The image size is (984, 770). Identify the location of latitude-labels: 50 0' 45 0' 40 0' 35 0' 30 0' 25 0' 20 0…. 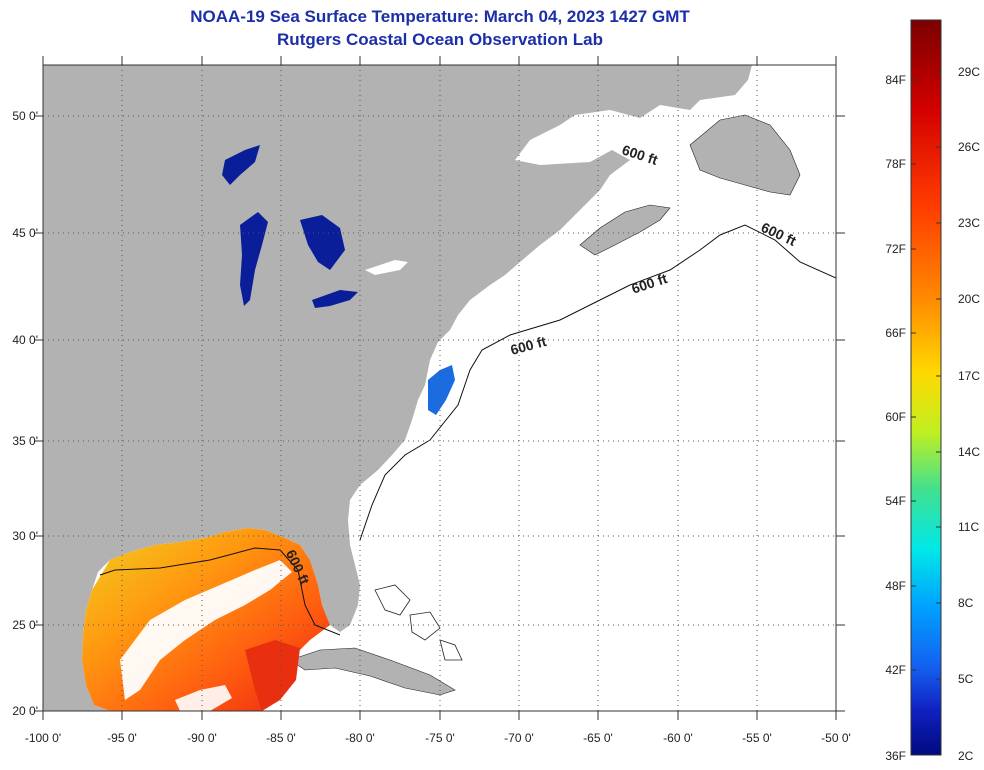
(25, 413).